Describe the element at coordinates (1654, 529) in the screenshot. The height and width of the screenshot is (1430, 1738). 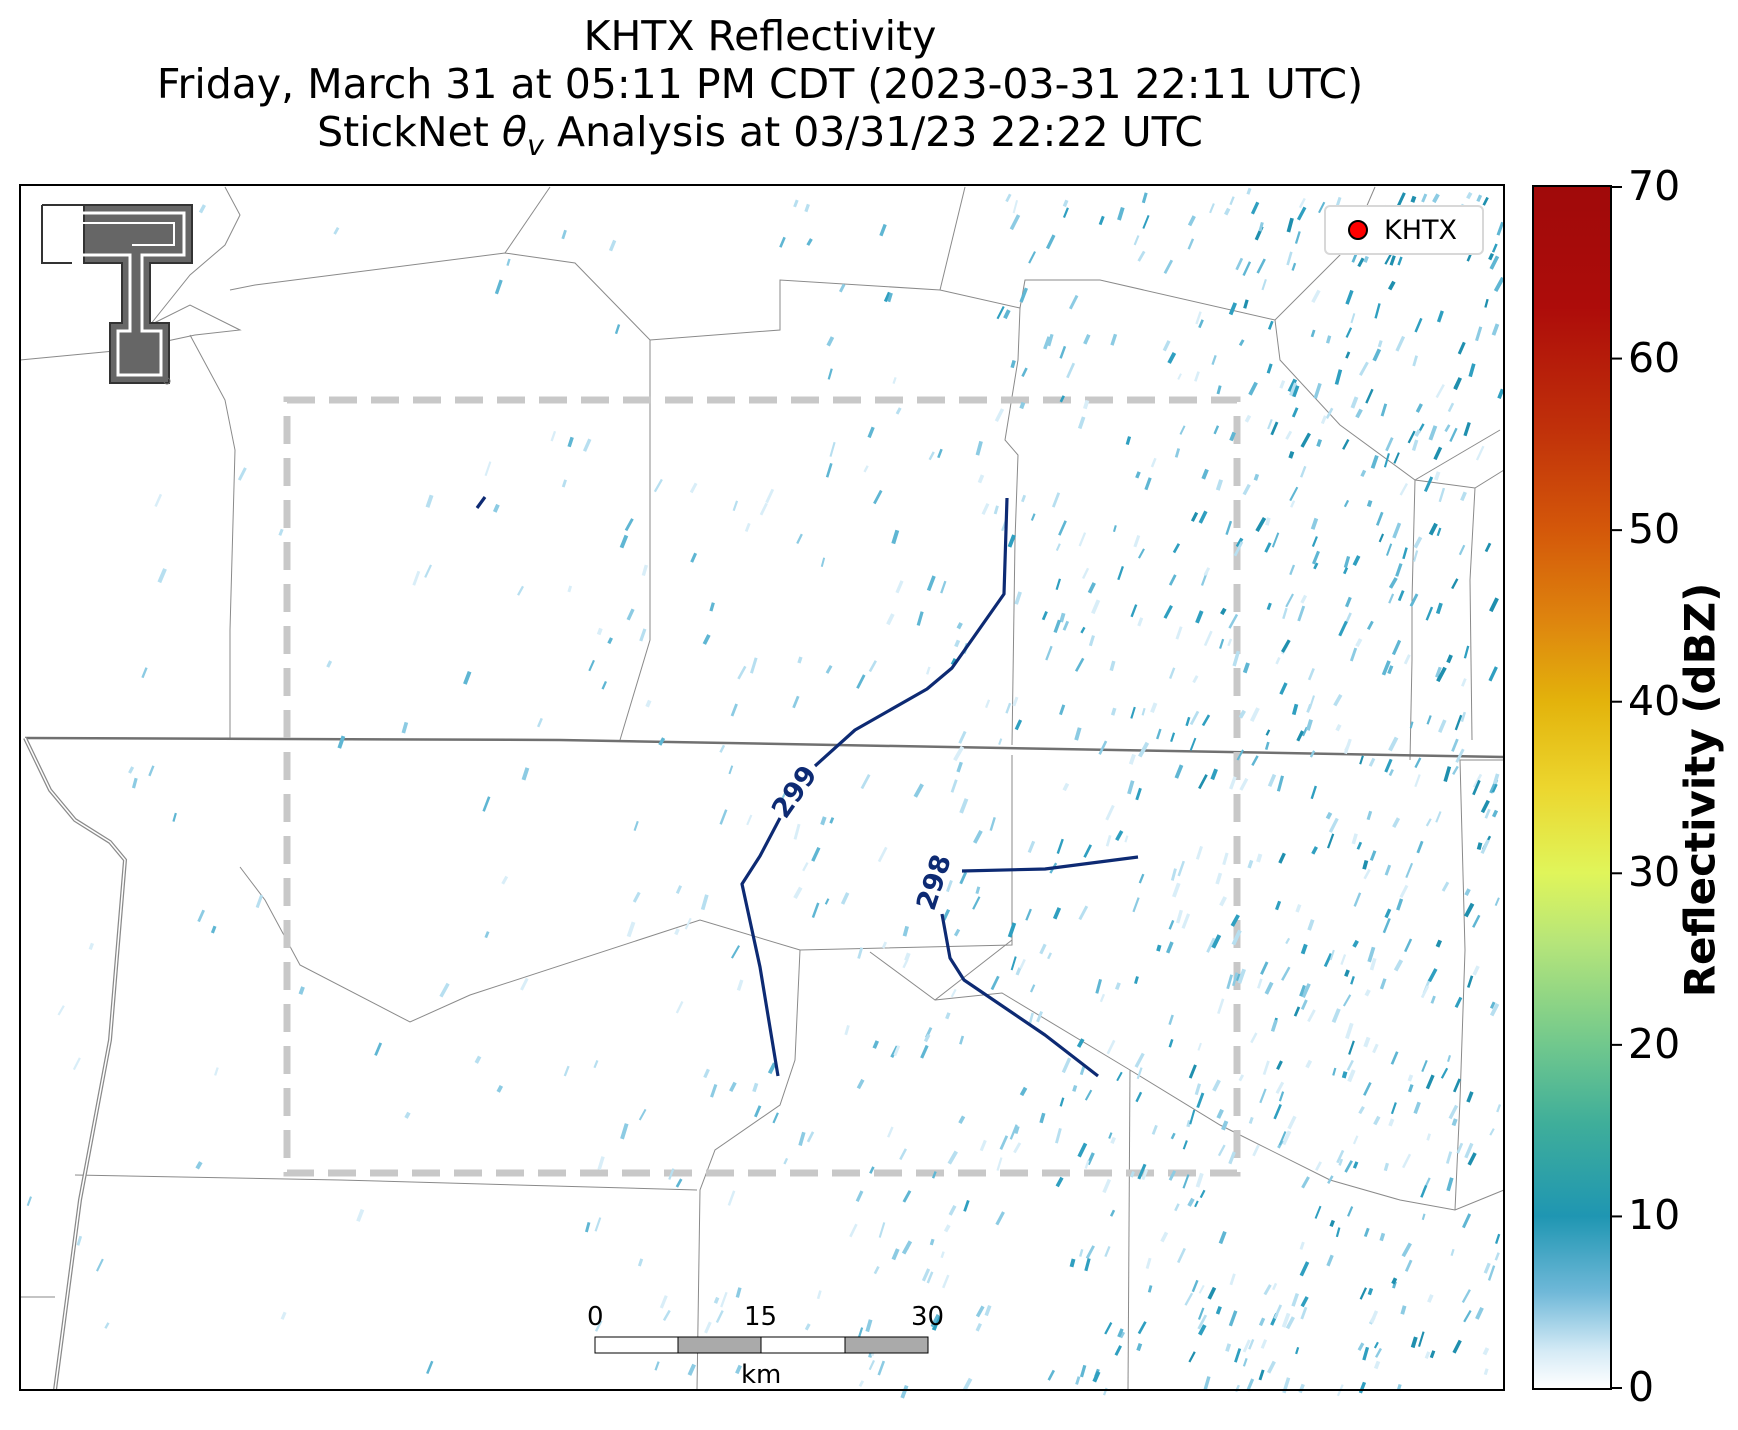
I see `colorbar-tick-label: 50` at that location.